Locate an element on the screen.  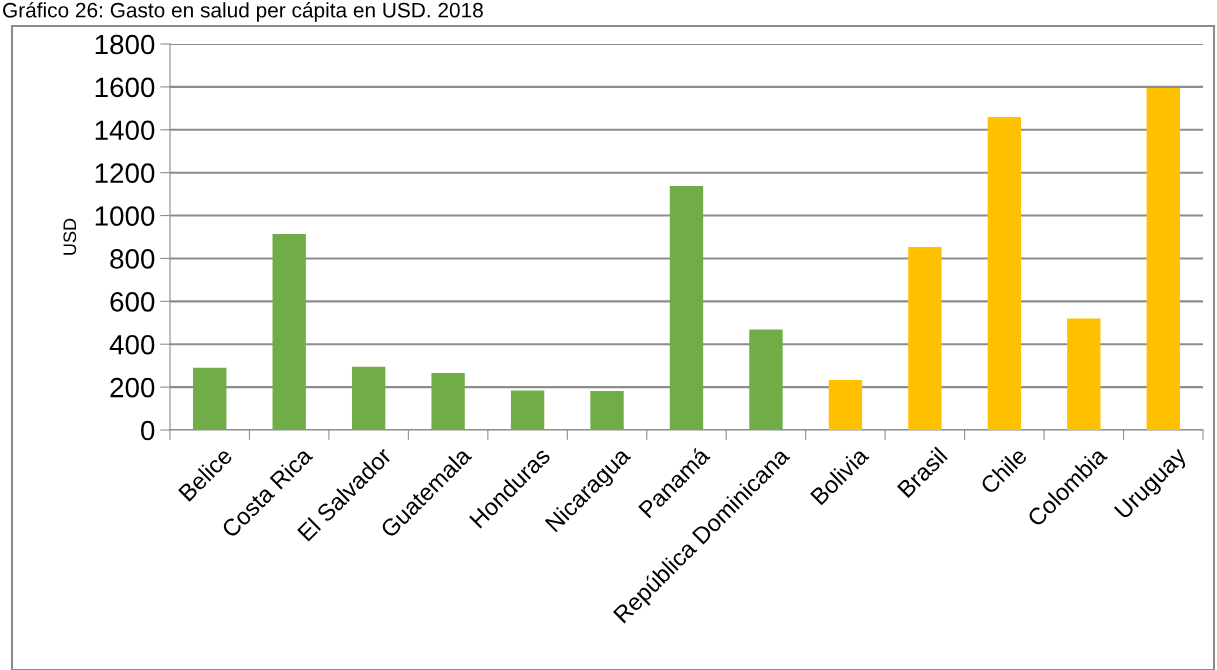
y-tick-label: 1600 is located at coordinates (125, 87).